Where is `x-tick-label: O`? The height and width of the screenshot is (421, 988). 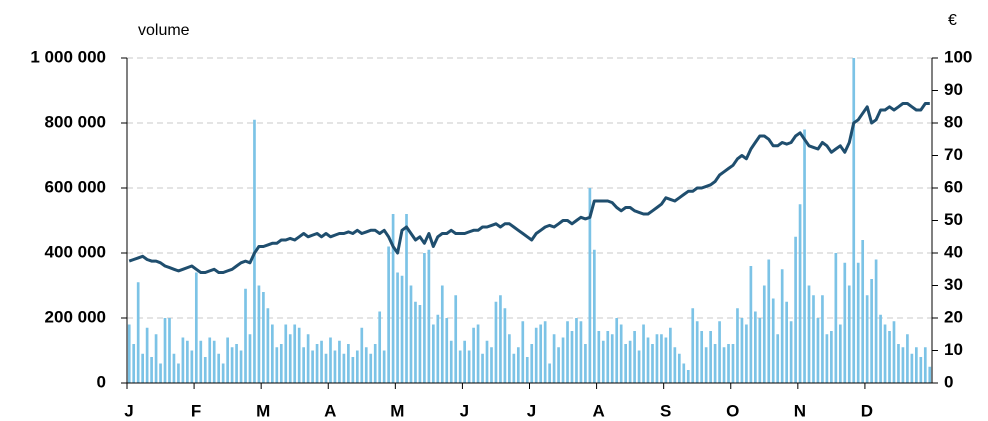 x-tick-label: O is located at coordinates (732, 410).